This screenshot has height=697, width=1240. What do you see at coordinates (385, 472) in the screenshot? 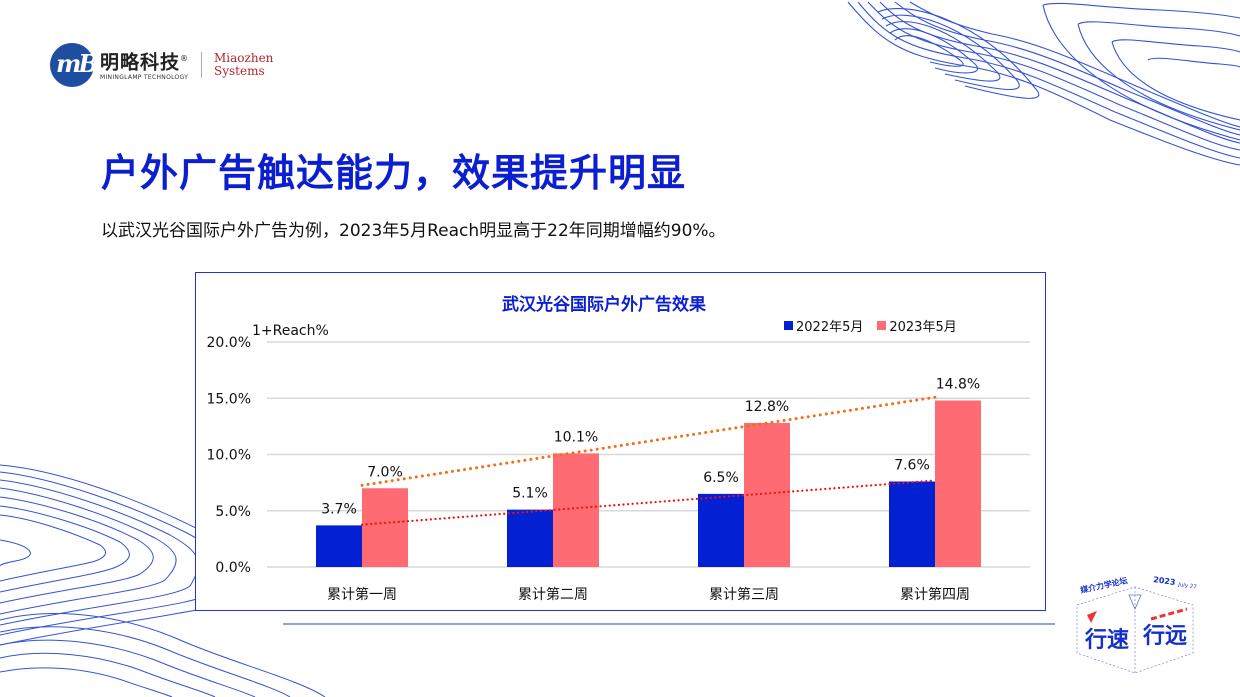
I see `data-label: 7.0%` at bounding box center [385, 472].